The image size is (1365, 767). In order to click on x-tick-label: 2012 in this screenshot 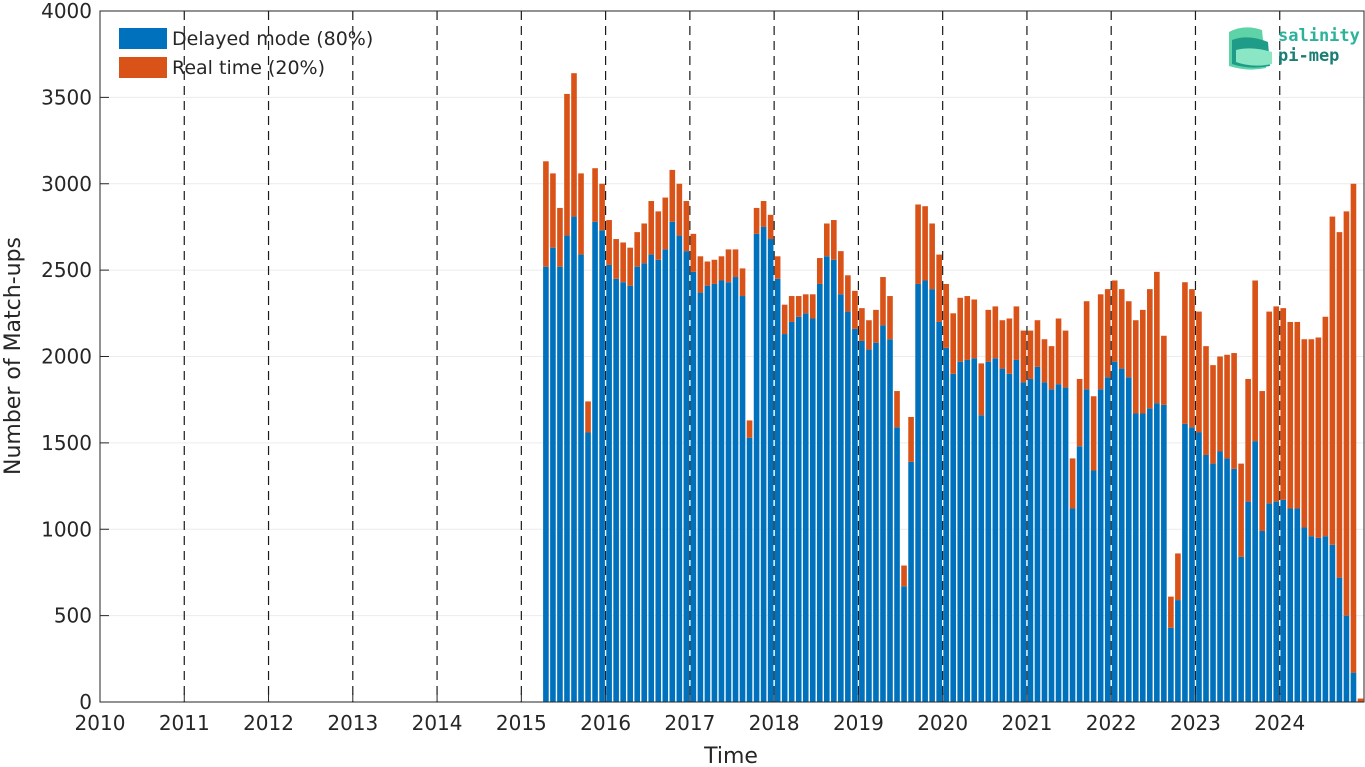, I will do `click(268, 723)`.